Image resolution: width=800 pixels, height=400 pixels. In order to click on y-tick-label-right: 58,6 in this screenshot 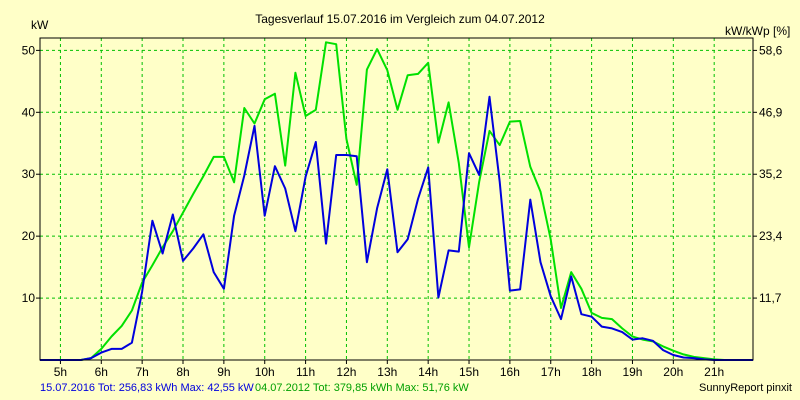, I will do `click(771, 50)`.